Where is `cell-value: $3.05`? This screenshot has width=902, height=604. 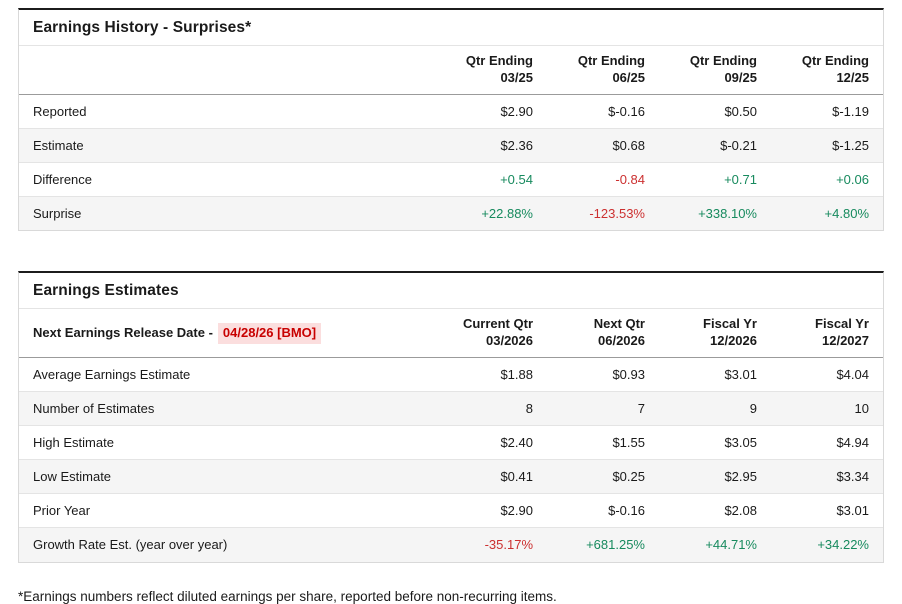 cell-value: $3.05 is located at coordinates (715, 443).